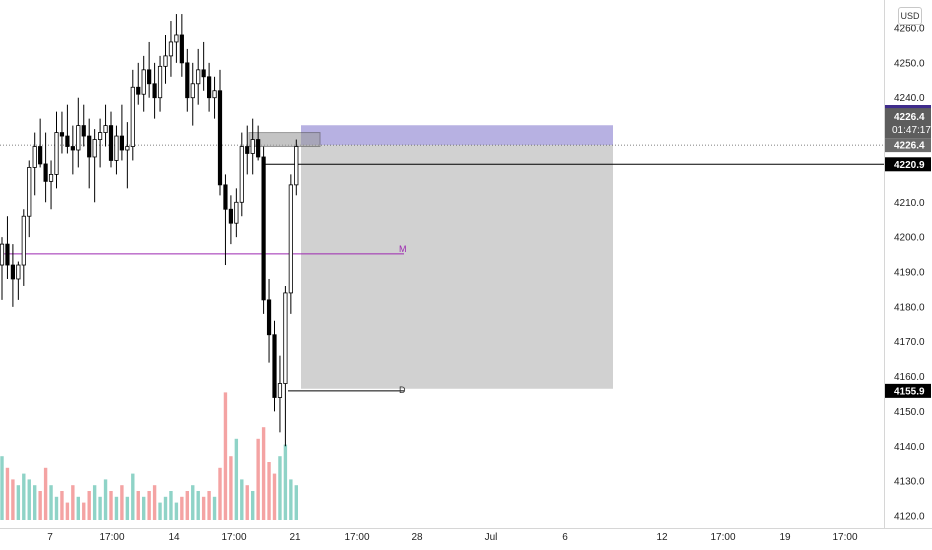 This screenshot has height=550, width=932. Describe the element at coordinates (491, 537) in the screenshot. I see `x-tick-label: Jul` at that location.